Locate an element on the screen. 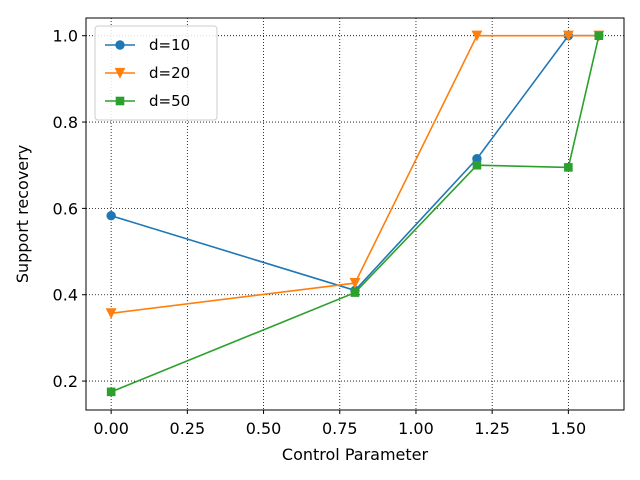 This screenshot has height=480, width=640. y-tick-label: 1.0 is located at coordinates (65, 36).